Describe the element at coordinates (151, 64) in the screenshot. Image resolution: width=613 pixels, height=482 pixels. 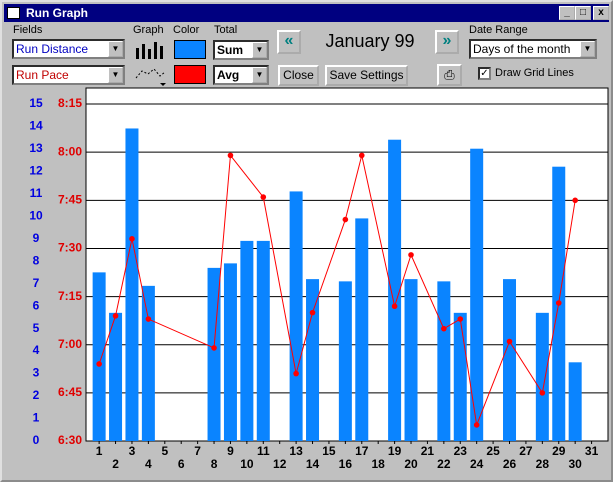
I see `graph-style-icons` at that location.